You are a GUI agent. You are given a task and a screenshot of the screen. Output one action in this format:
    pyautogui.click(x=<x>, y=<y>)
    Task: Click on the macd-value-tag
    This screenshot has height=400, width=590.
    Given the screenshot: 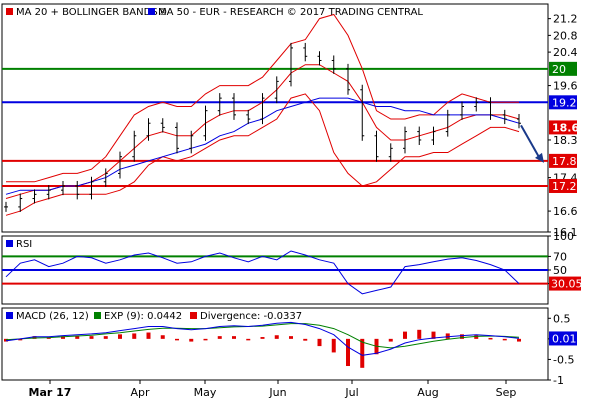 What is the action you would take?
    pyautogui.click(x=563, y=338)
    